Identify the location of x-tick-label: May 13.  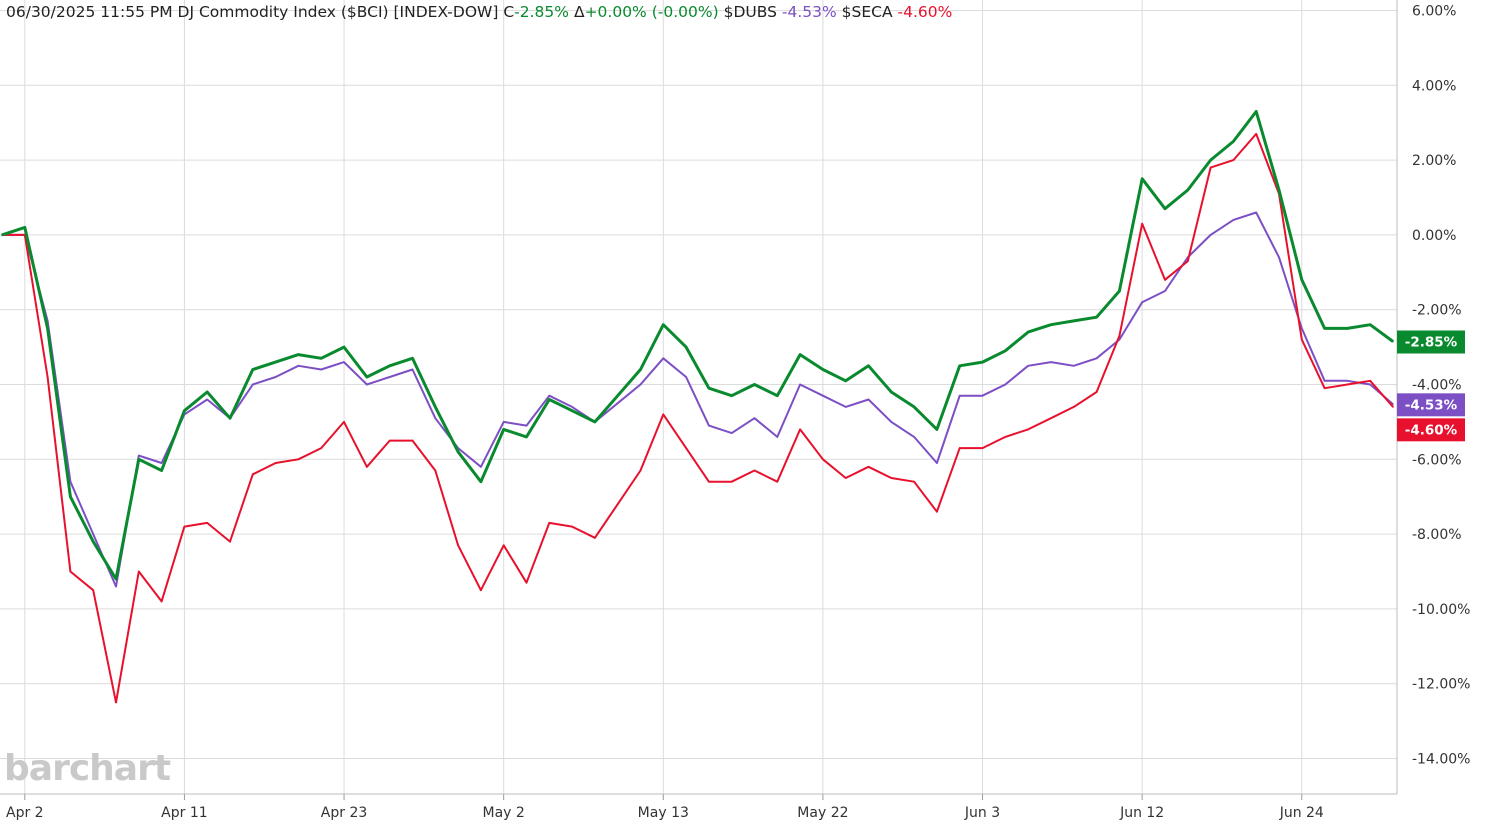
(663, 813).